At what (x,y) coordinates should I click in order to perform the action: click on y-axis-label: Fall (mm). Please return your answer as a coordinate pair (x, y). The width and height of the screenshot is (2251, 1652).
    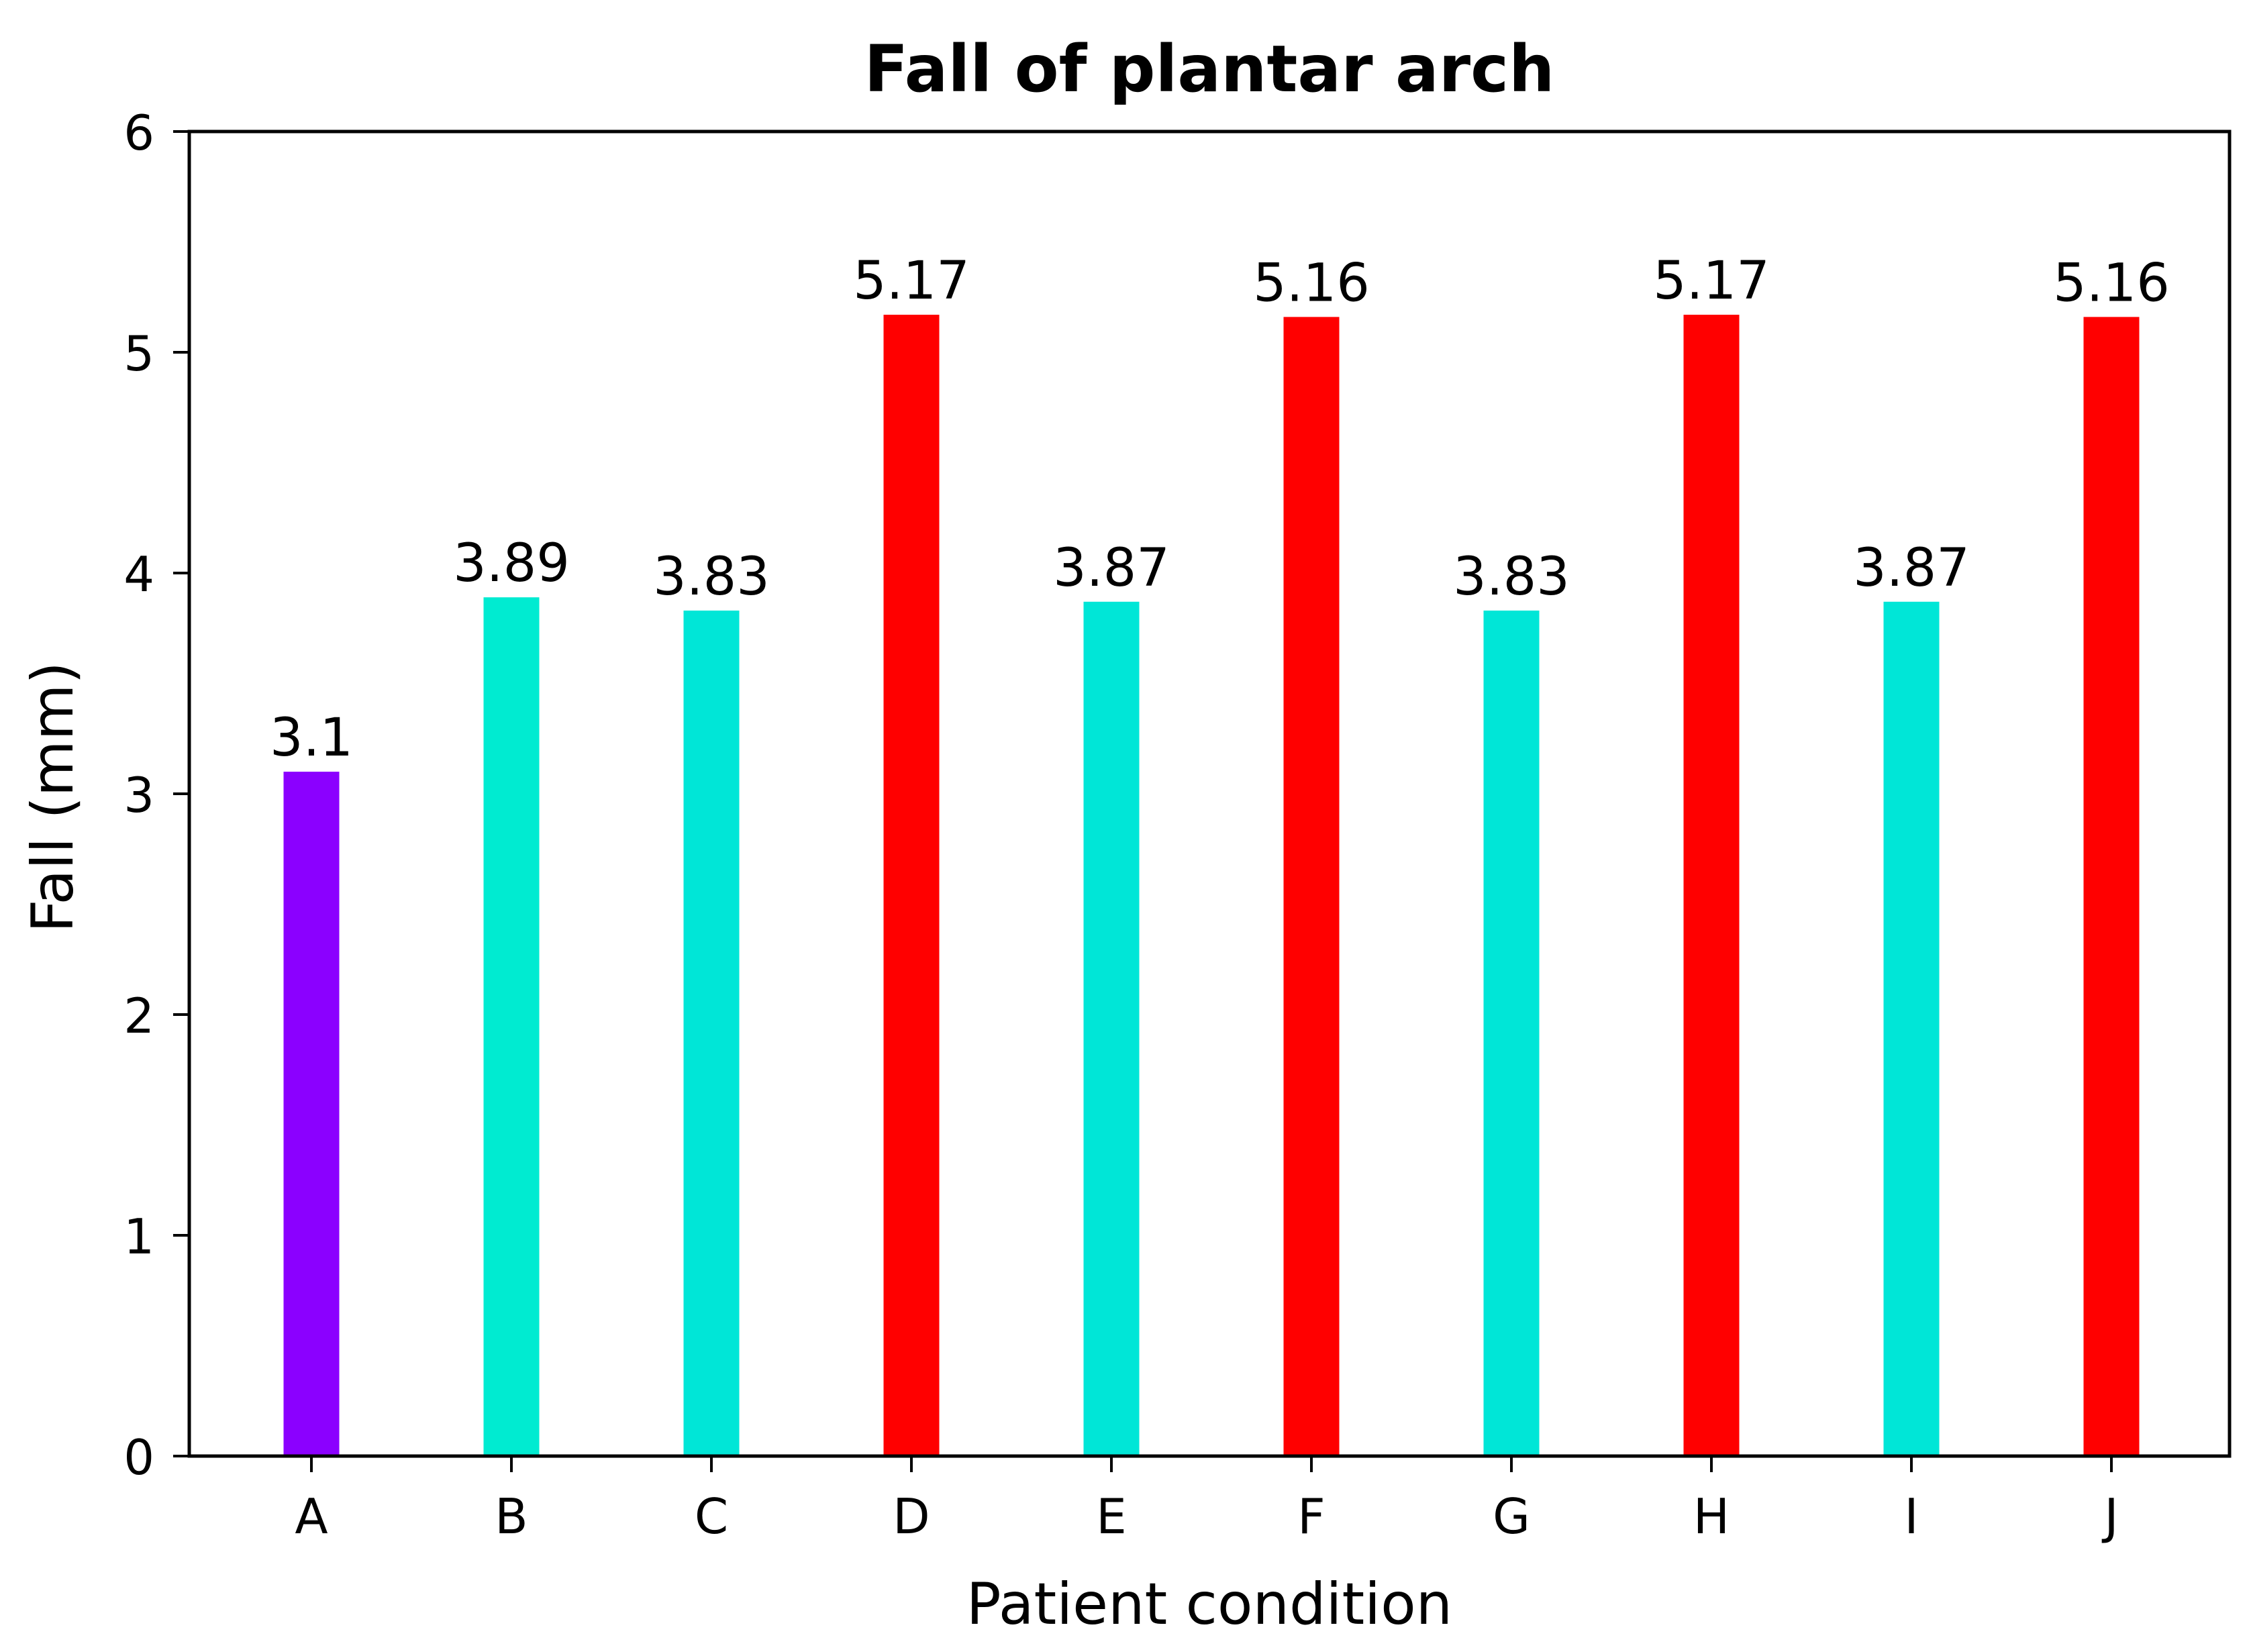
    Looking at the image, I should click on (53, 797).